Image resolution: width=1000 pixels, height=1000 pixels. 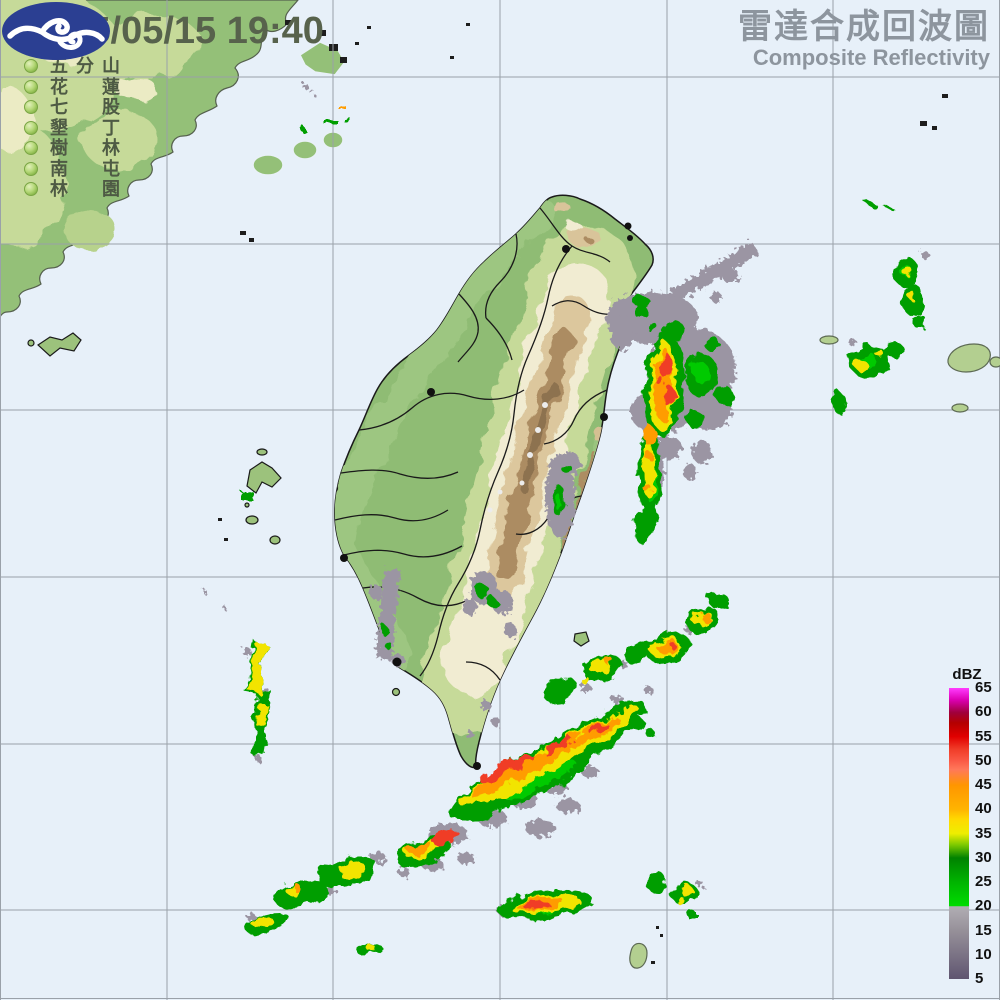 I want to click on mountain-peaks, so click(x=517, y=457).